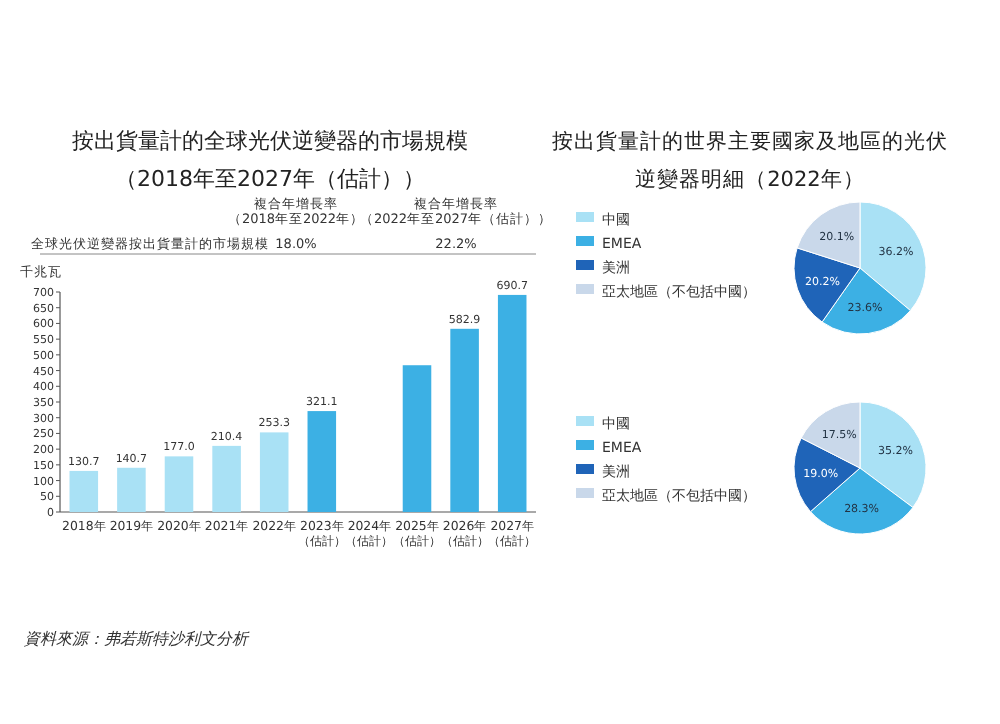  Describe the element at coordinates (137, 639) in the screenshot. I see `source-note: 資料來源：弗若斯特沙利文分析` at that location.